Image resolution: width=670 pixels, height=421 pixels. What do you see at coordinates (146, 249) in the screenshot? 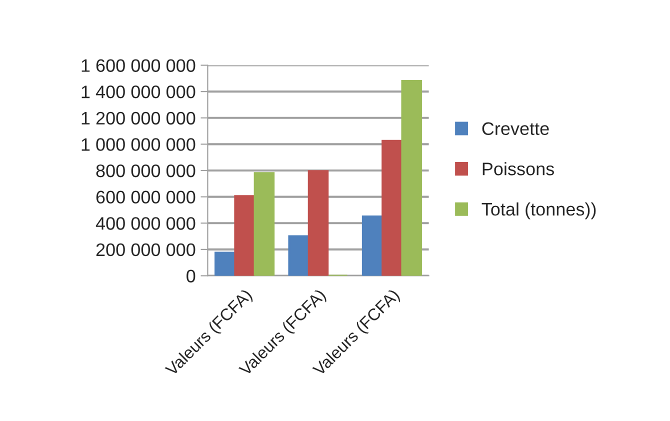
I see `y-tick-label: 200 000 000` at bounding box center [146, 249].